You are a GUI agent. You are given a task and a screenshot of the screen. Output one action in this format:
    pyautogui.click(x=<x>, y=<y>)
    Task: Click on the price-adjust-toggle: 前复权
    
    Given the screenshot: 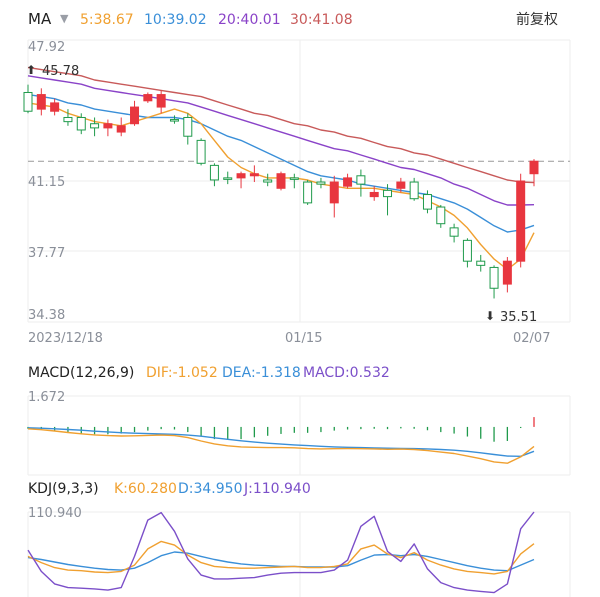 What is the action you would take?
    pyautogui.click(x=537, y=20)
    